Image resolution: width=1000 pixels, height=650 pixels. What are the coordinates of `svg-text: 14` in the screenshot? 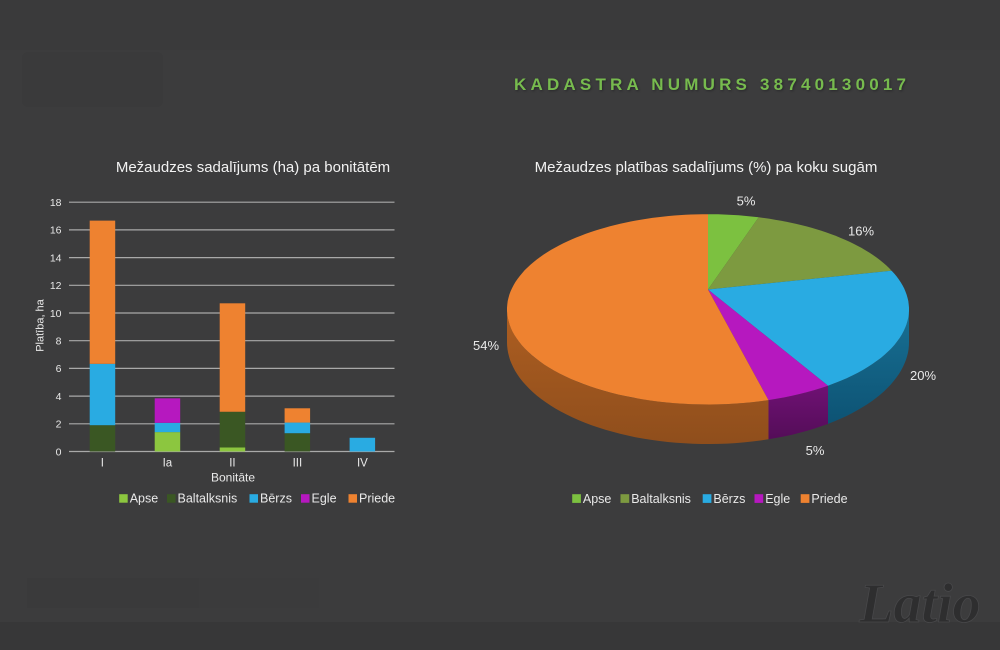 It's located at (56, 258).